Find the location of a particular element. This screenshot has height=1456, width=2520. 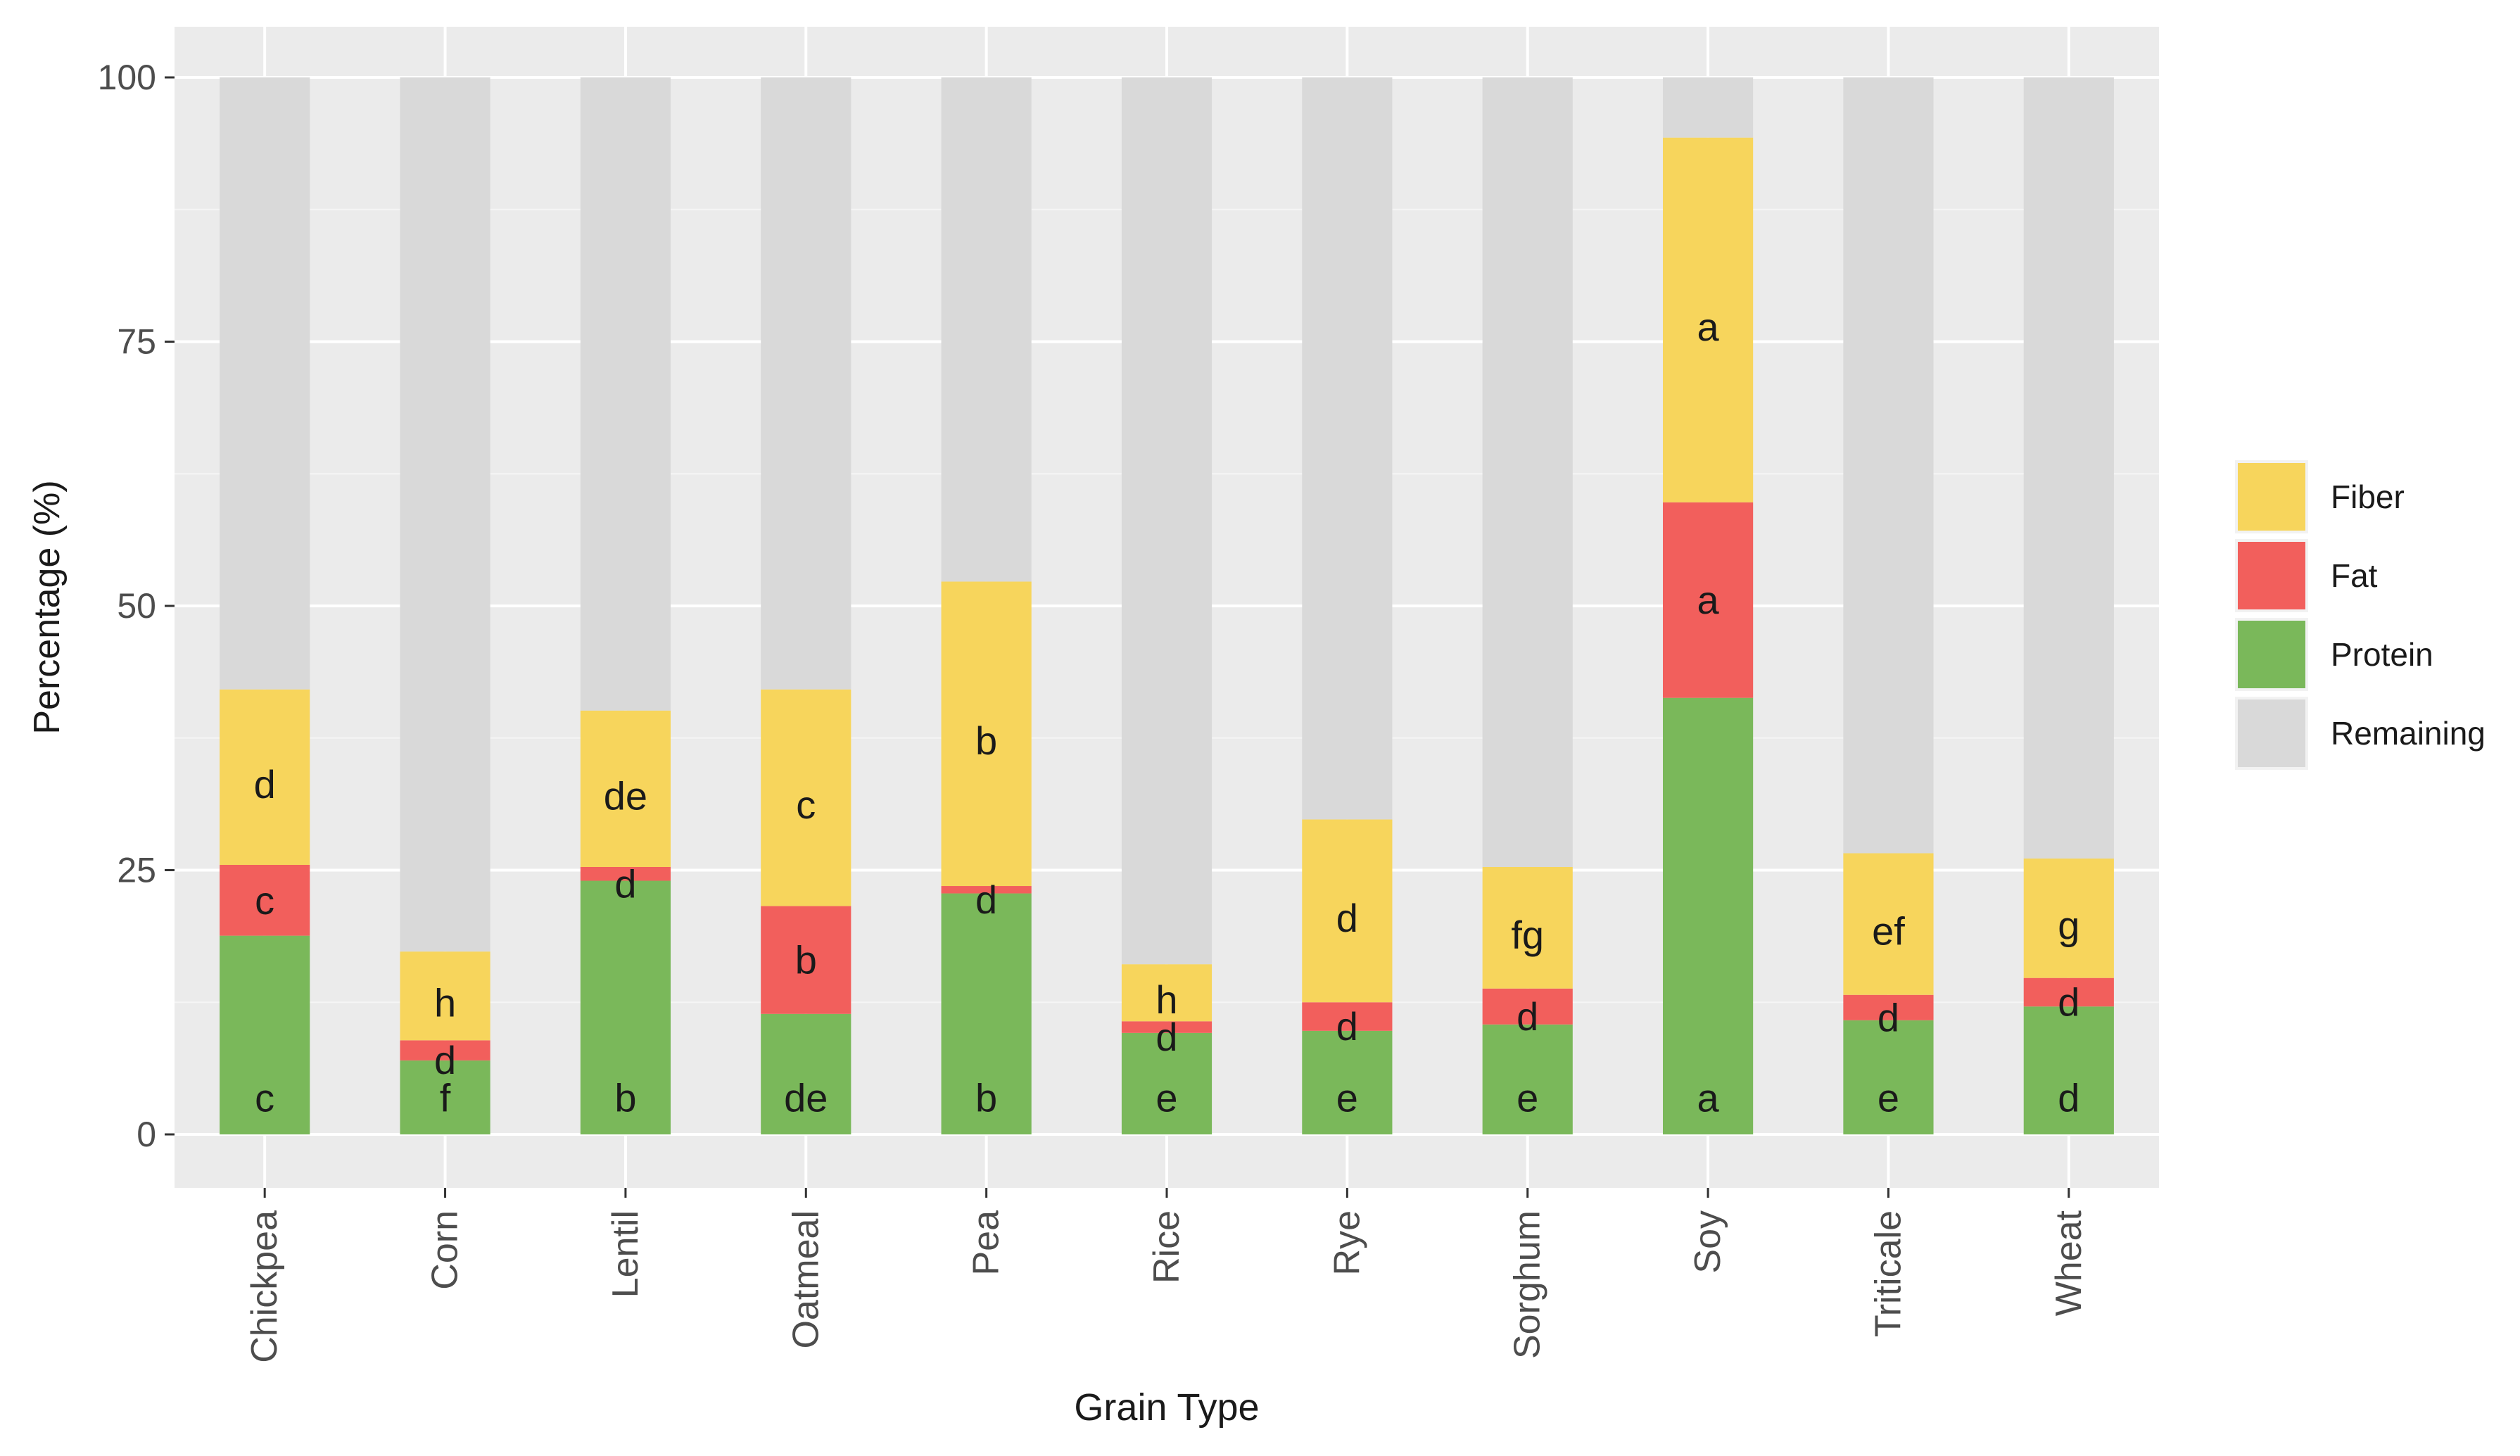

legend-label-remaining: Remaining is located at coordinates (2408, 733).